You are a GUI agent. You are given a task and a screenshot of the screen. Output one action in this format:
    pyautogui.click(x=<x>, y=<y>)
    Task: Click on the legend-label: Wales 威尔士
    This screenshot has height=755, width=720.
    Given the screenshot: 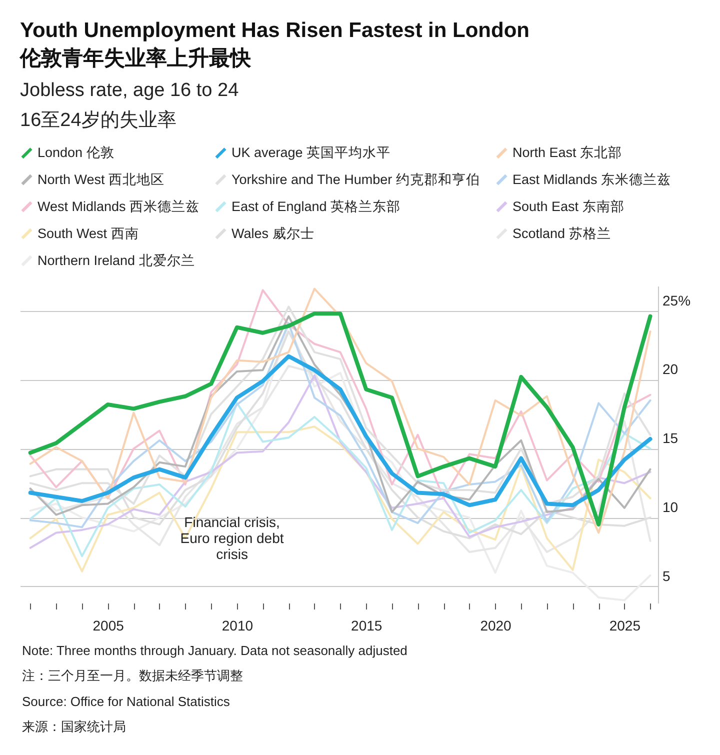 What is the action you would take?
    pyautogui.click(x=273, y=233)
    